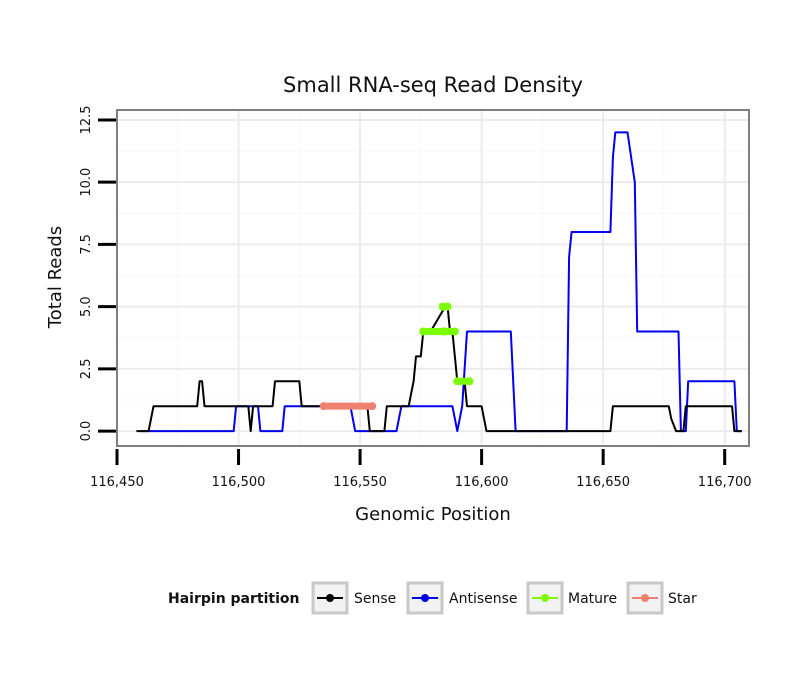 The image size is (810, 690). I want to click on legend-marker-mature, so click(545, 598).